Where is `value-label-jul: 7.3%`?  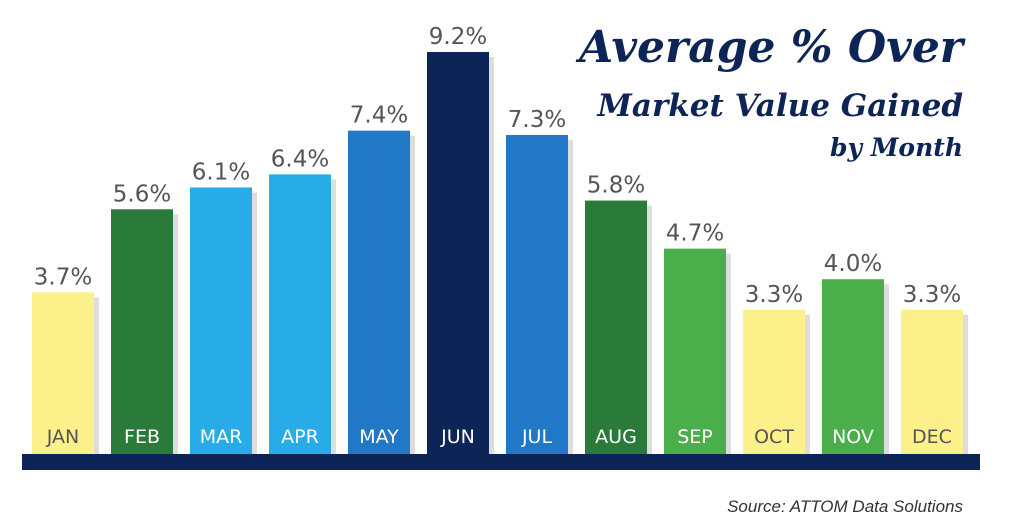 value-label-jul: 7.3% is located at coordinates (537, 120).